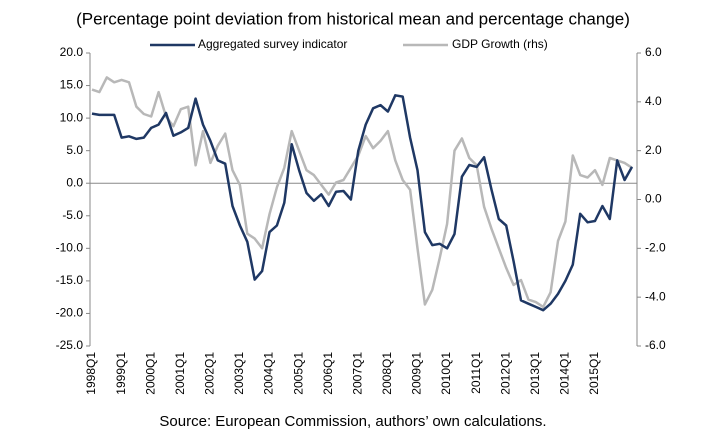 This screenshot has height=434, width=707. I want to click on y-tick-label: -5.0, so click(72, 215).